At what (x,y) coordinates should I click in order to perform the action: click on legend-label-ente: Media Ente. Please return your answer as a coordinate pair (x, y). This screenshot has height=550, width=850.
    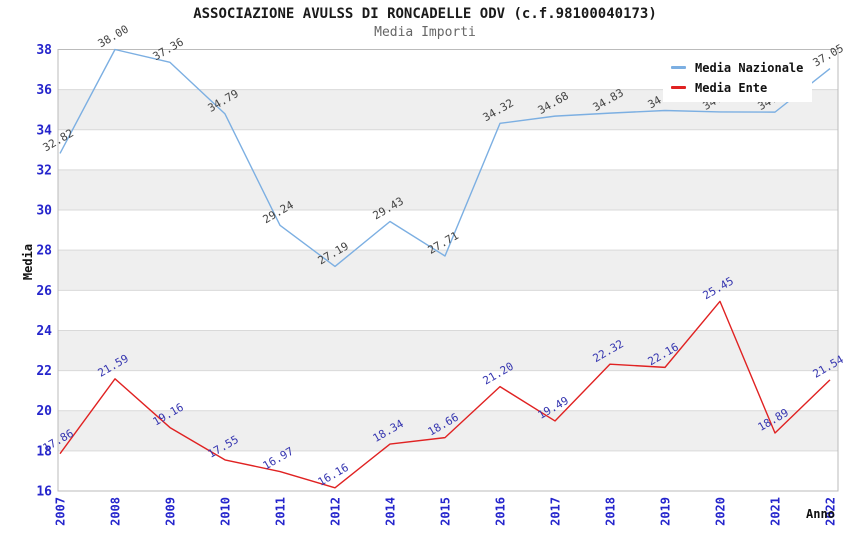
    Looking at the image, I should click on (731, 87).